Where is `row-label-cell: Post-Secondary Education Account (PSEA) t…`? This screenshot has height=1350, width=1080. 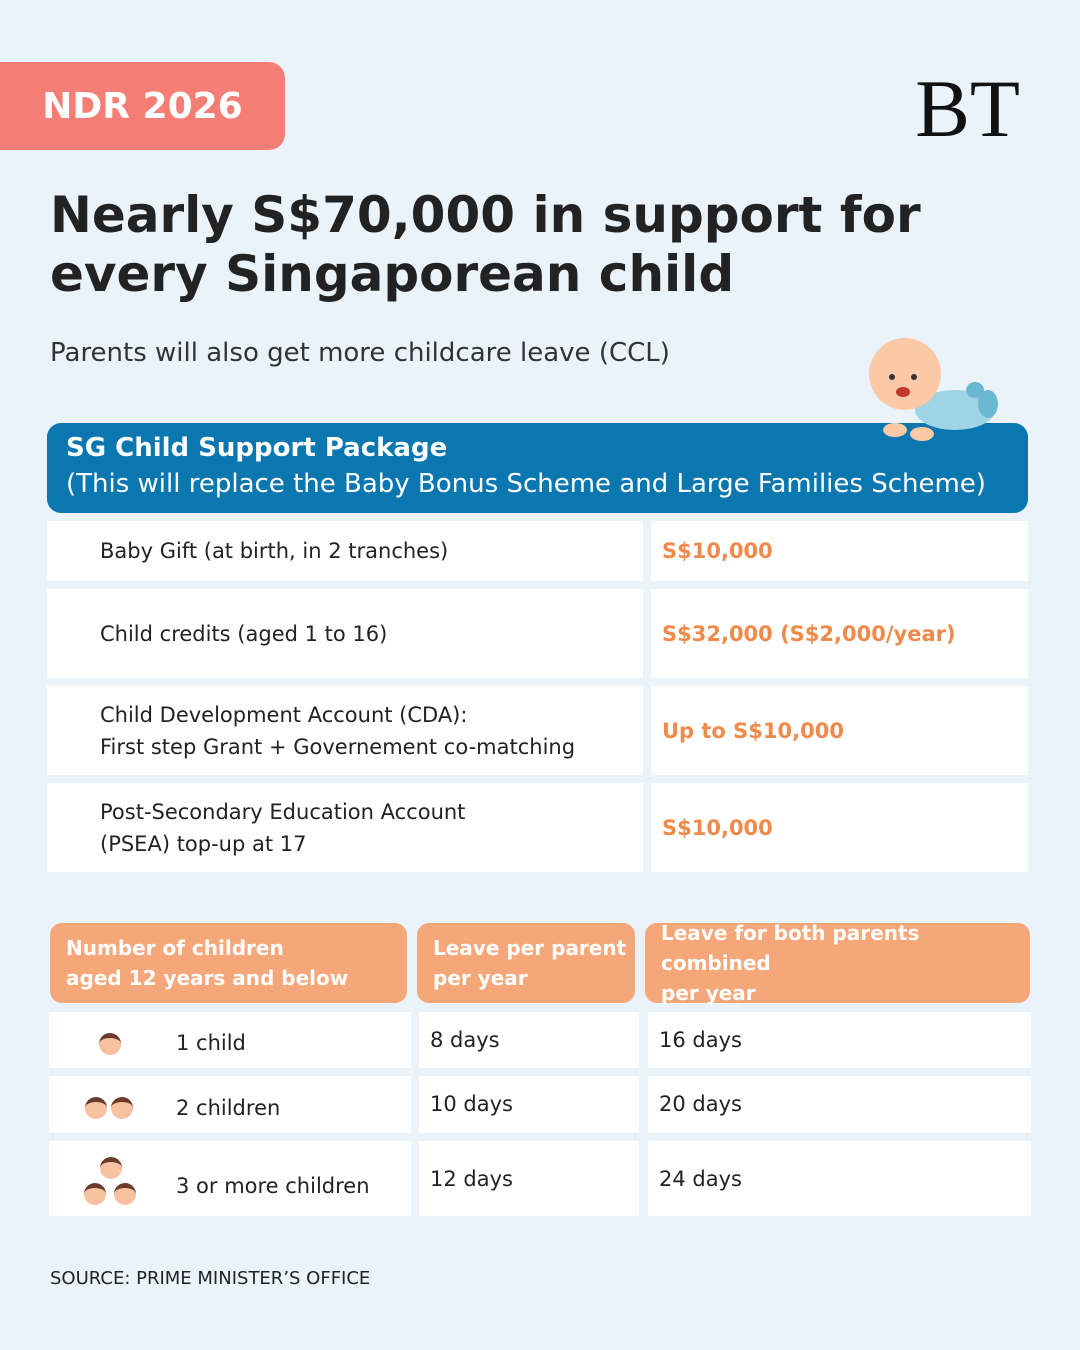 row-label-cell: Post-Secondary Education Account (PSEA) t… is located at coordinates (345, 827).